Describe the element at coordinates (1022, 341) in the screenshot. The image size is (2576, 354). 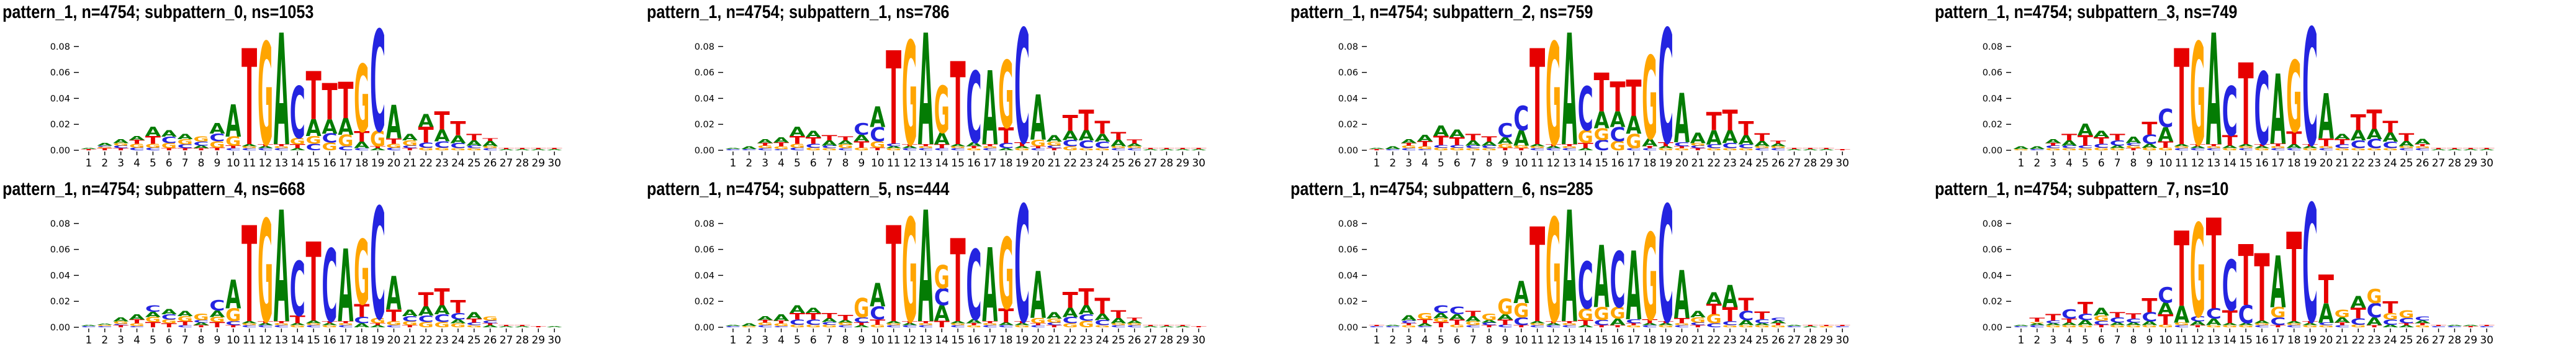
I see `x-tick-label: 19` at that location.